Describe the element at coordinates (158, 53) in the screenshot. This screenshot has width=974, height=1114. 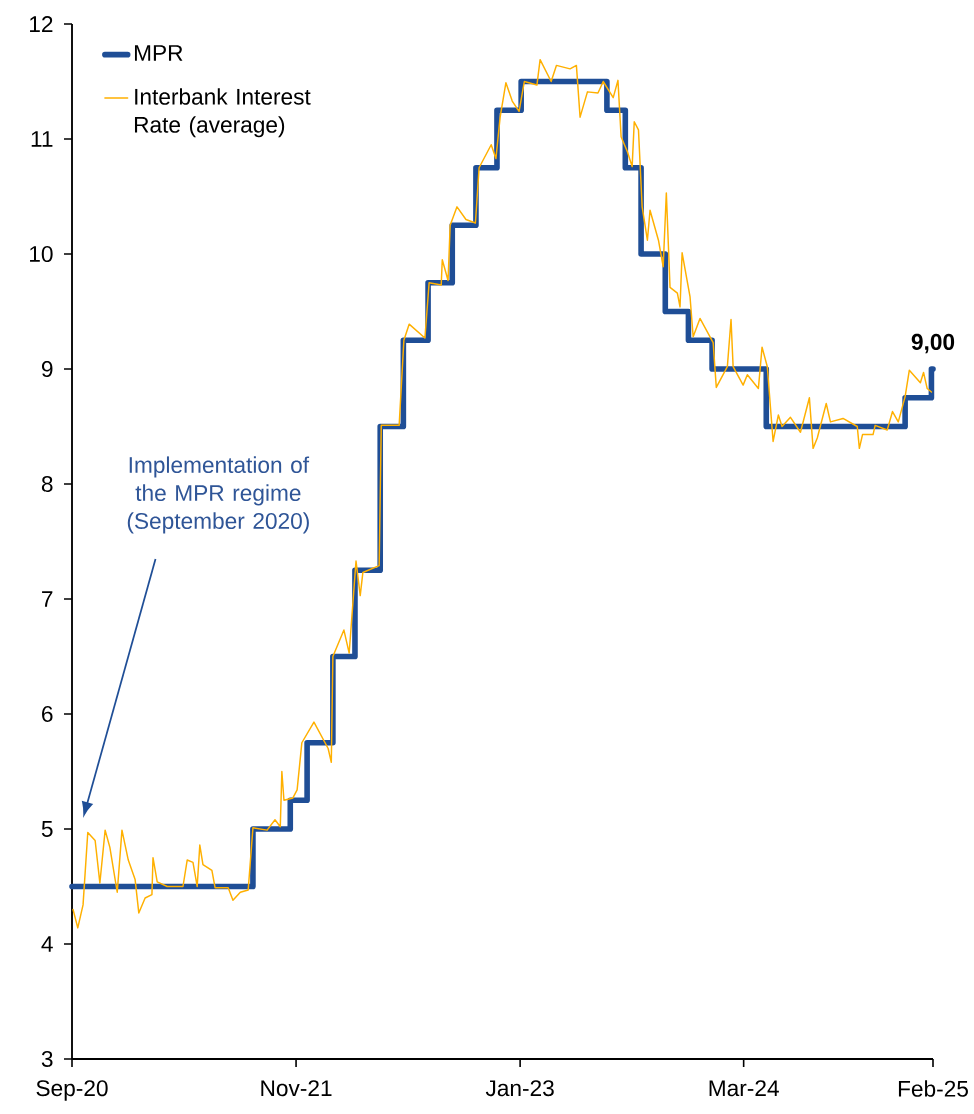
I see `legend-label: MPR` at that location.